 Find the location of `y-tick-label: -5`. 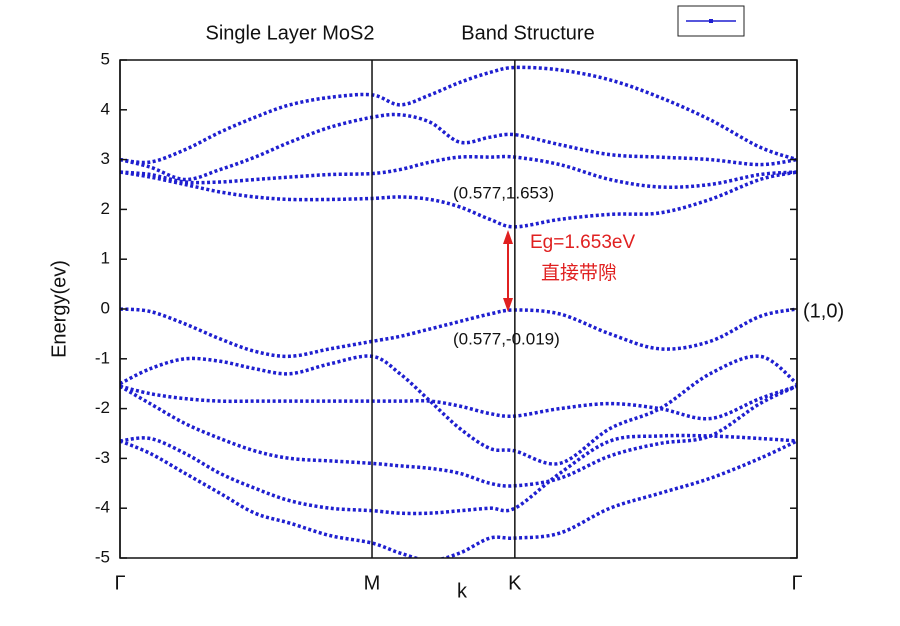

y-tick-label: -5 is located at coordinates (102, 556).